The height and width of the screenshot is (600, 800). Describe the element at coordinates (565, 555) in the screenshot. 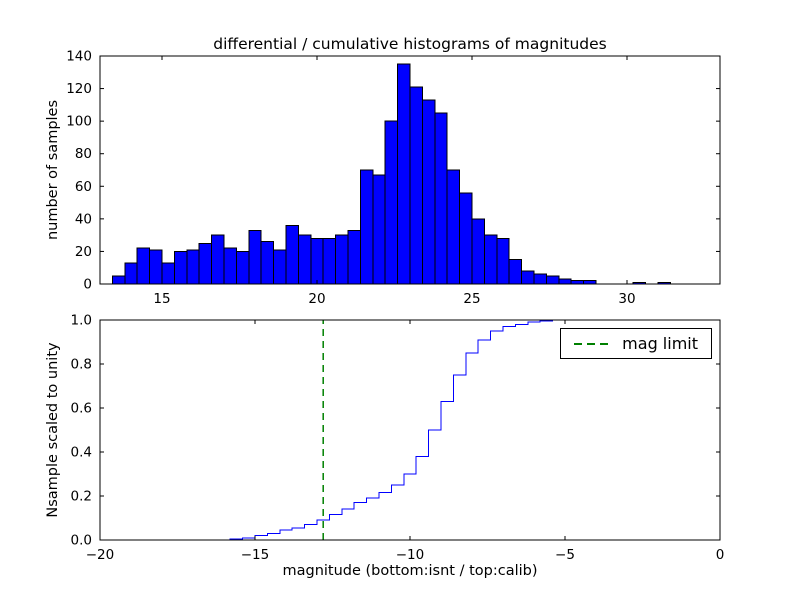

I see `svg-text: −5` at that location.